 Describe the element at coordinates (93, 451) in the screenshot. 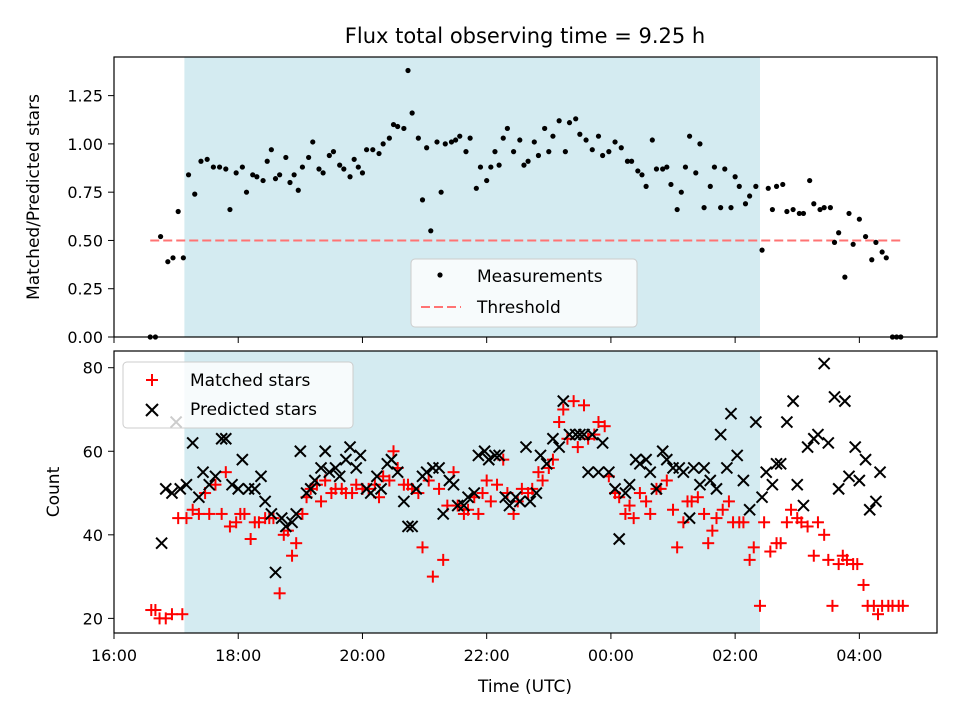

I see `bottom-y-tick-label: 60` at that location.